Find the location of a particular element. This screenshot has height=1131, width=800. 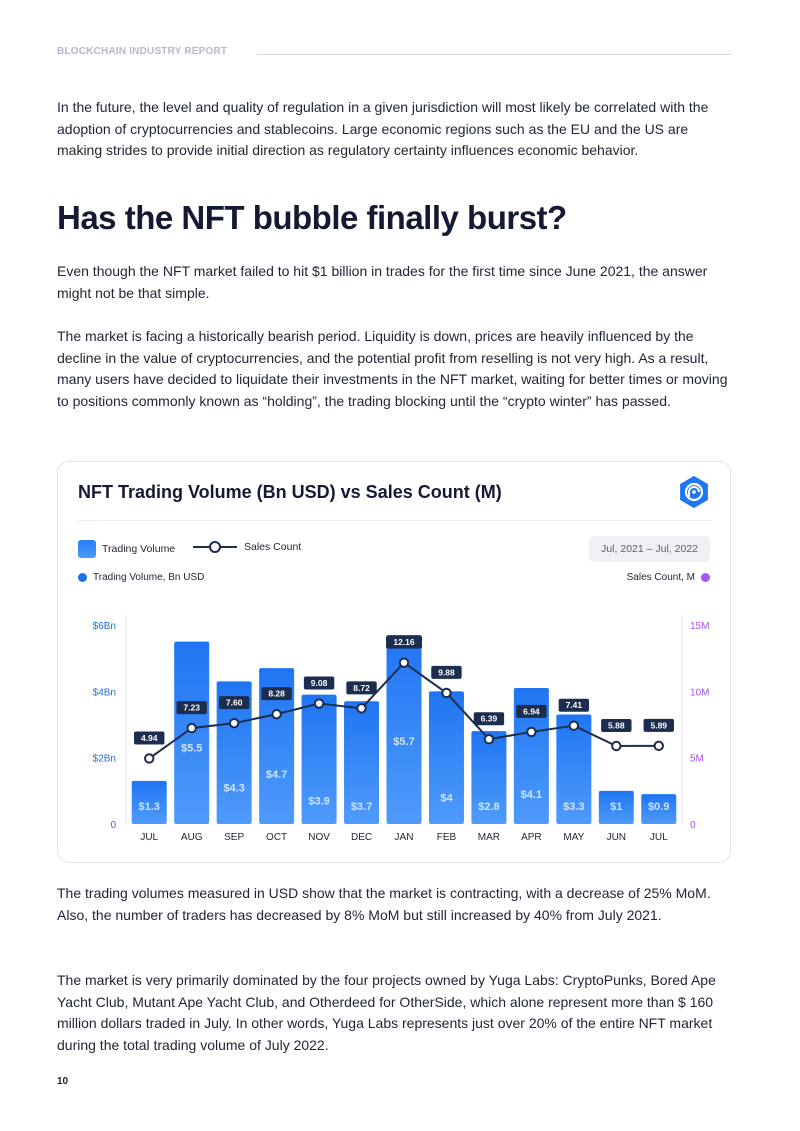

volume-bar-label: $4.7 is located at coordinates (276, 775).